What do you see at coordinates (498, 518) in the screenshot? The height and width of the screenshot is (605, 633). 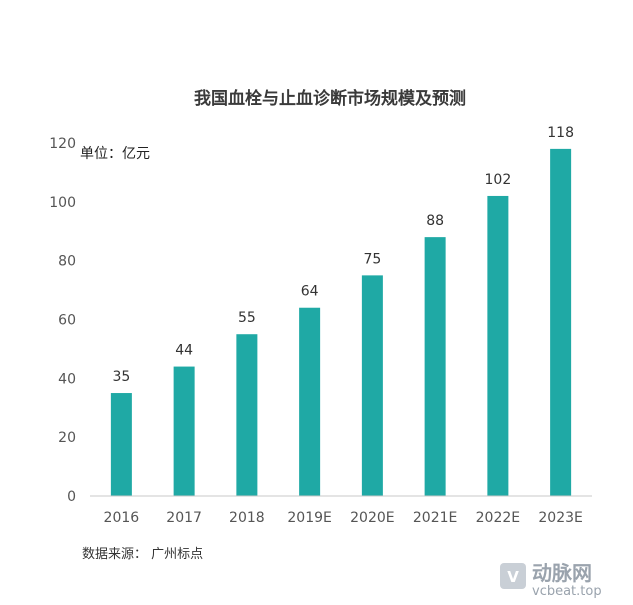 I see `x-tick-label: 2022E` at bounding box center [498, 518].